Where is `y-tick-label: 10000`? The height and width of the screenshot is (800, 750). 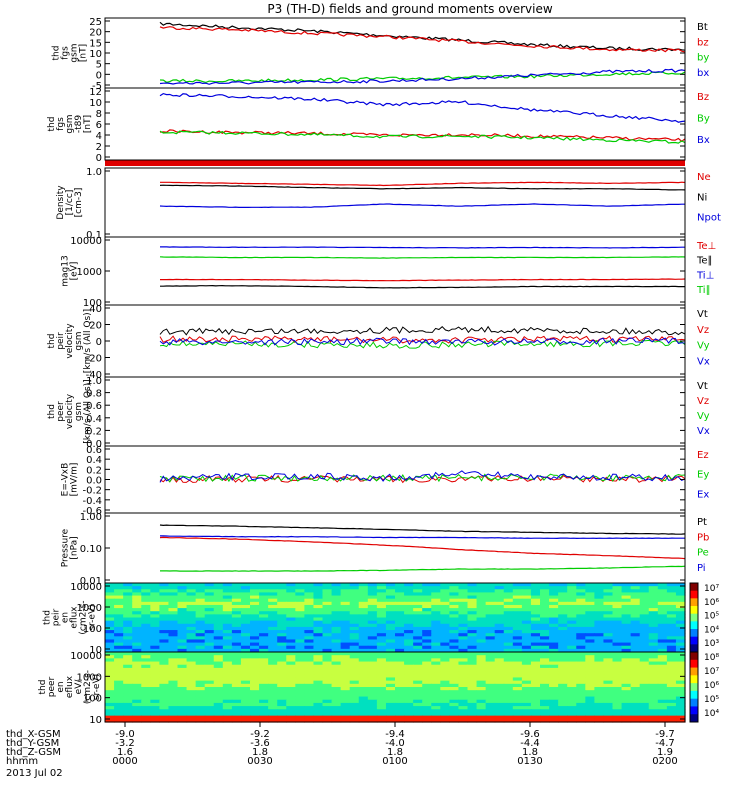
y-tick-label: 10000 is located at coordinates (86, 587).